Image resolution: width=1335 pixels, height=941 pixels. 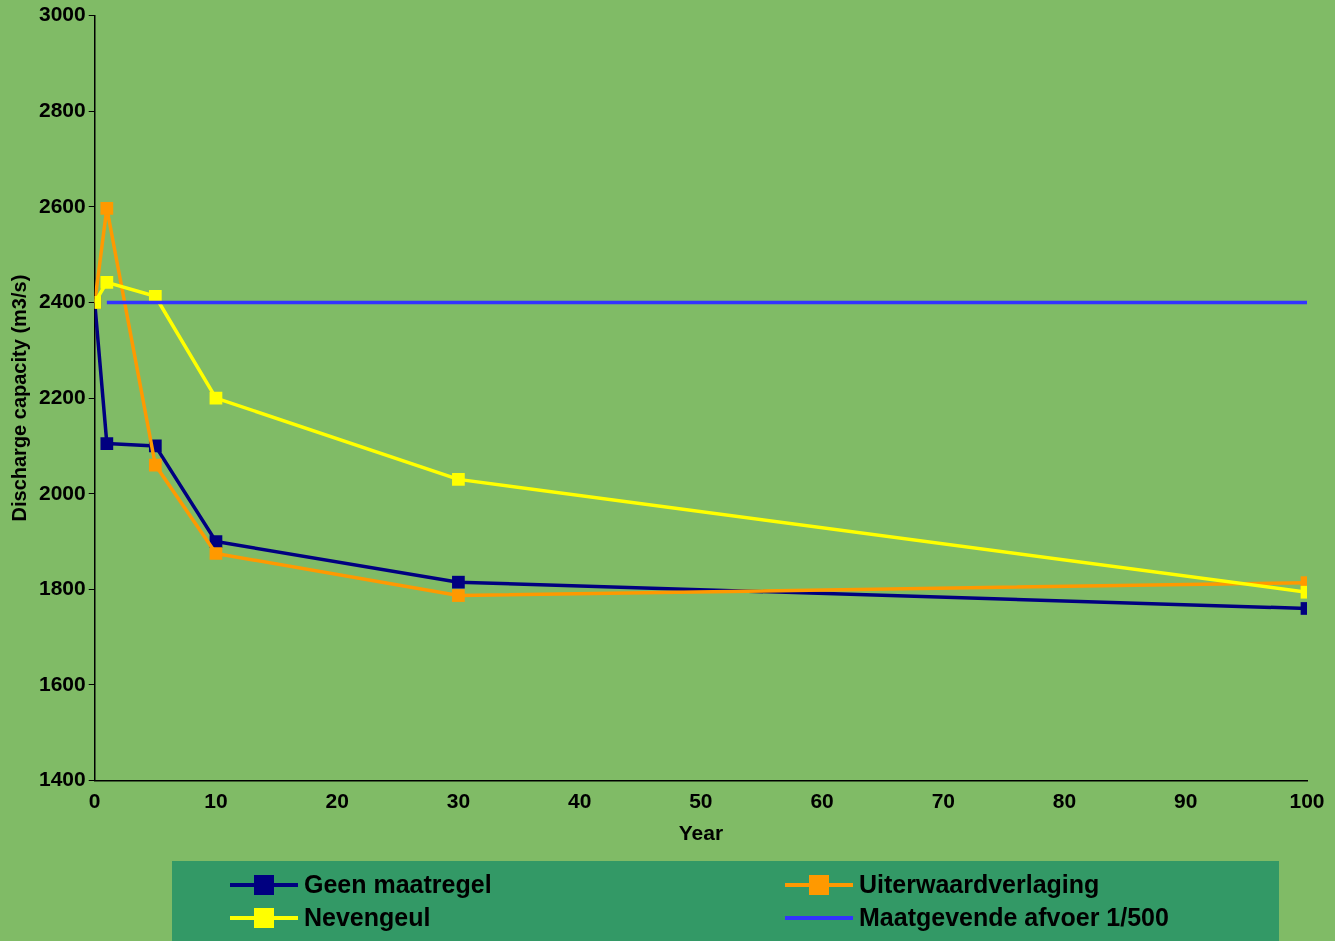 I want to click on x-tick-label: 20, so click(x=337, y=800).